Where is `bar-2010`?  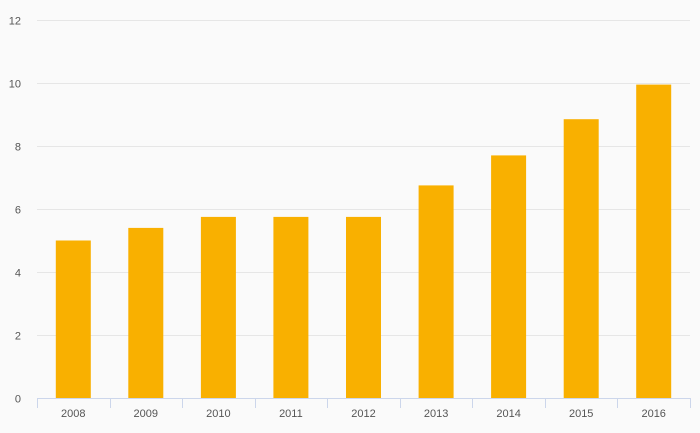
bar-2010 is located at coordinates (218, 307).